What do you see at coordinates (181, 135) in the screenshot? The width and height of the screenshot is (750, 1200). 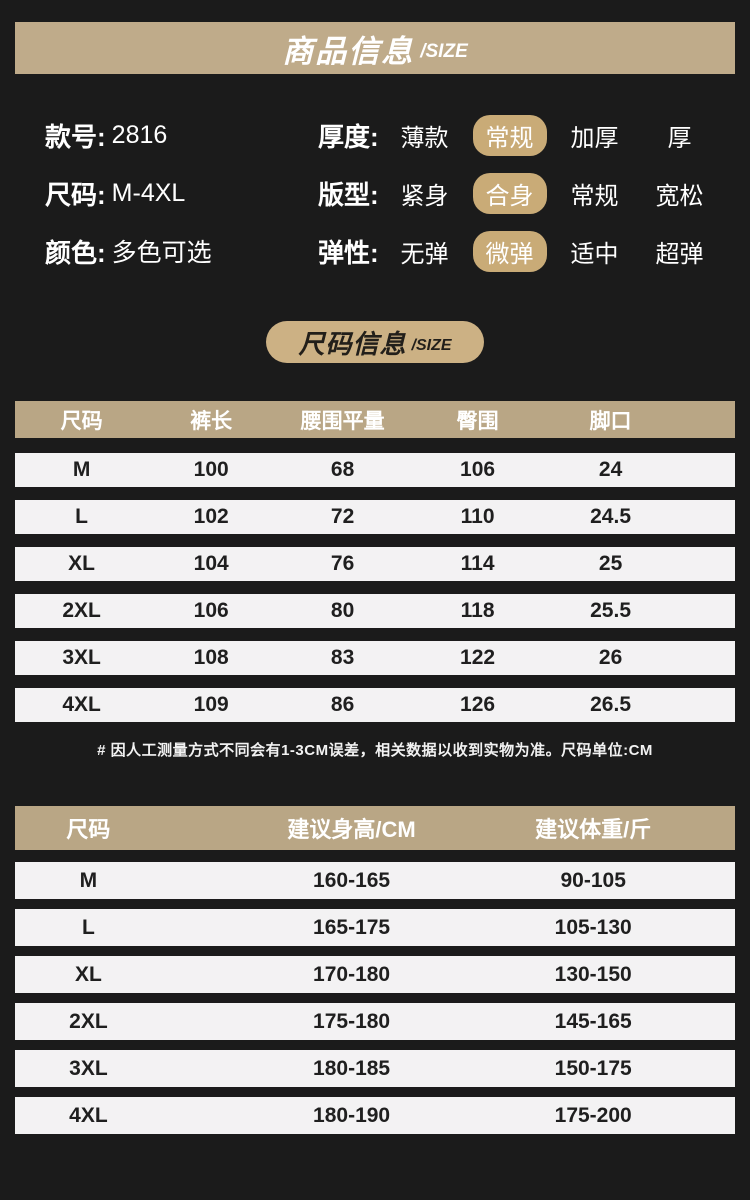 I see `style-number-field: 款号: 2816` at bounding box center [181, 135].